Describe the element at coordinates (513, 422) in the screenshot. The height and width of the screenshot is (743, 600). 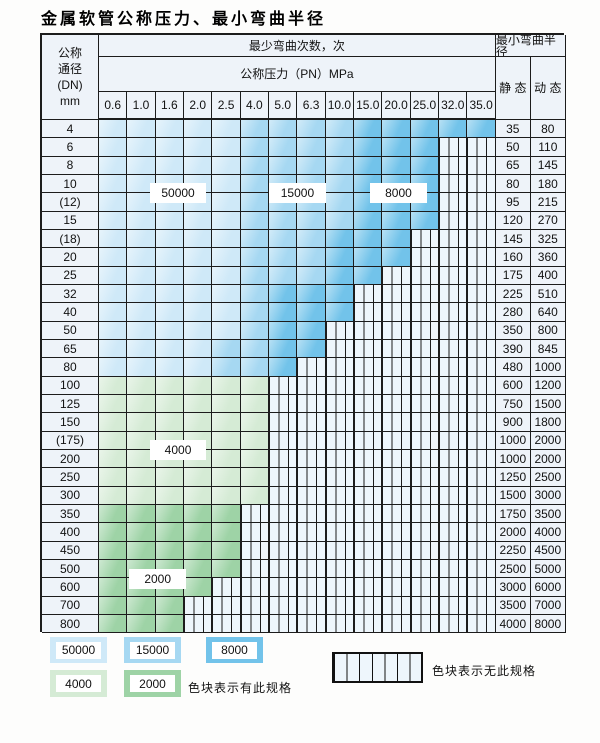
I see `static-radius-cell: 900` at that location.